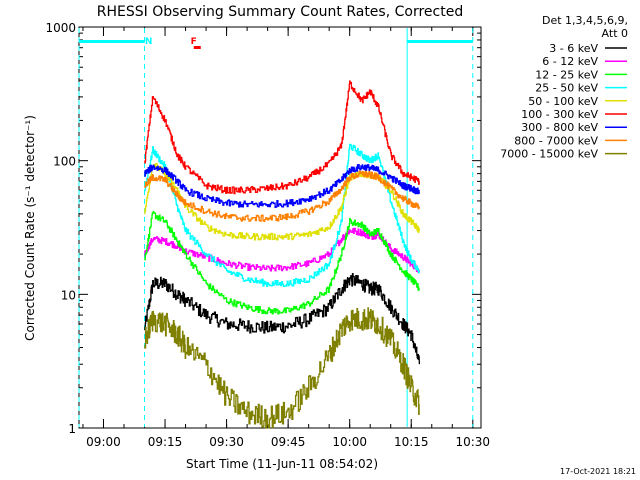 This screenshot has width=640, height=480. I want to click on flag-label: F, so click(194, 42).